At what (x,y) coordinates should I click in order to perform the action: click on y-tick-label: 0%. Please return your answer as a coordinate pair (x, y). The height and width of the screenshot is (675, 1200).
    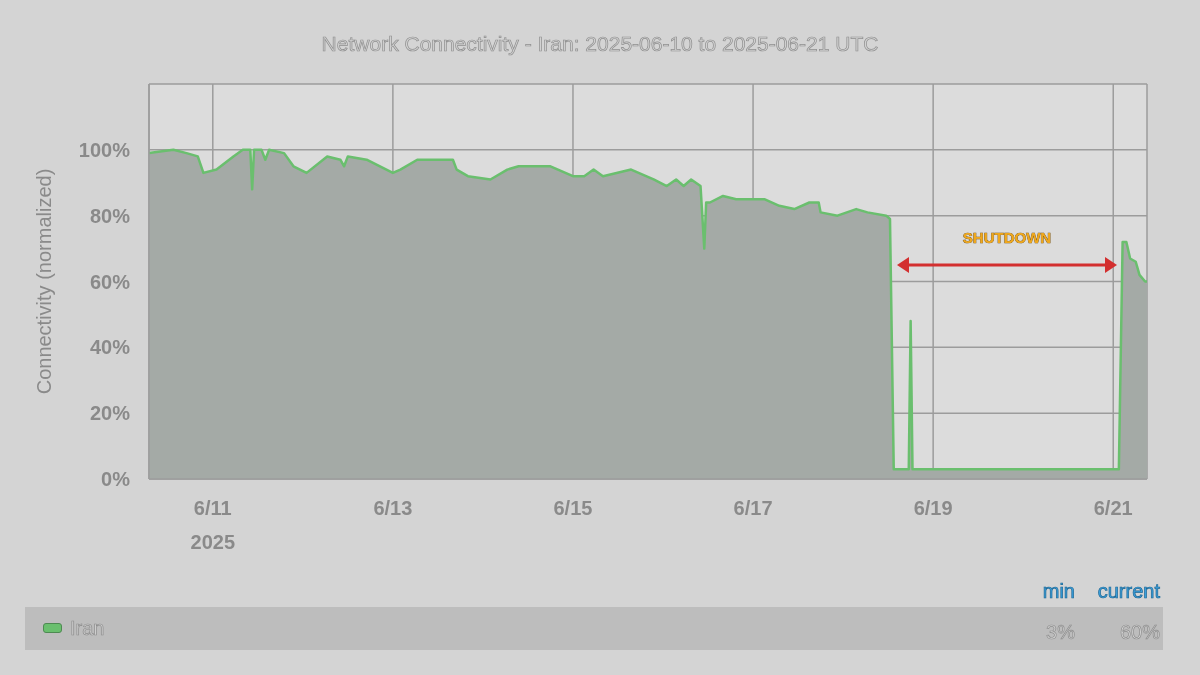
    Looking at the image, I should click on (116, 479).